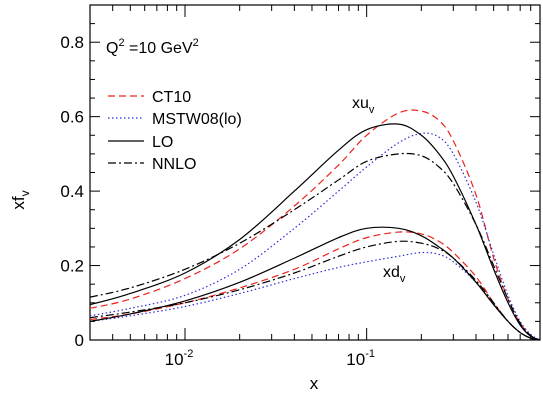 The image size is (543, 396). I want to click on y-axis-label-sub: v, so click(25, 193).